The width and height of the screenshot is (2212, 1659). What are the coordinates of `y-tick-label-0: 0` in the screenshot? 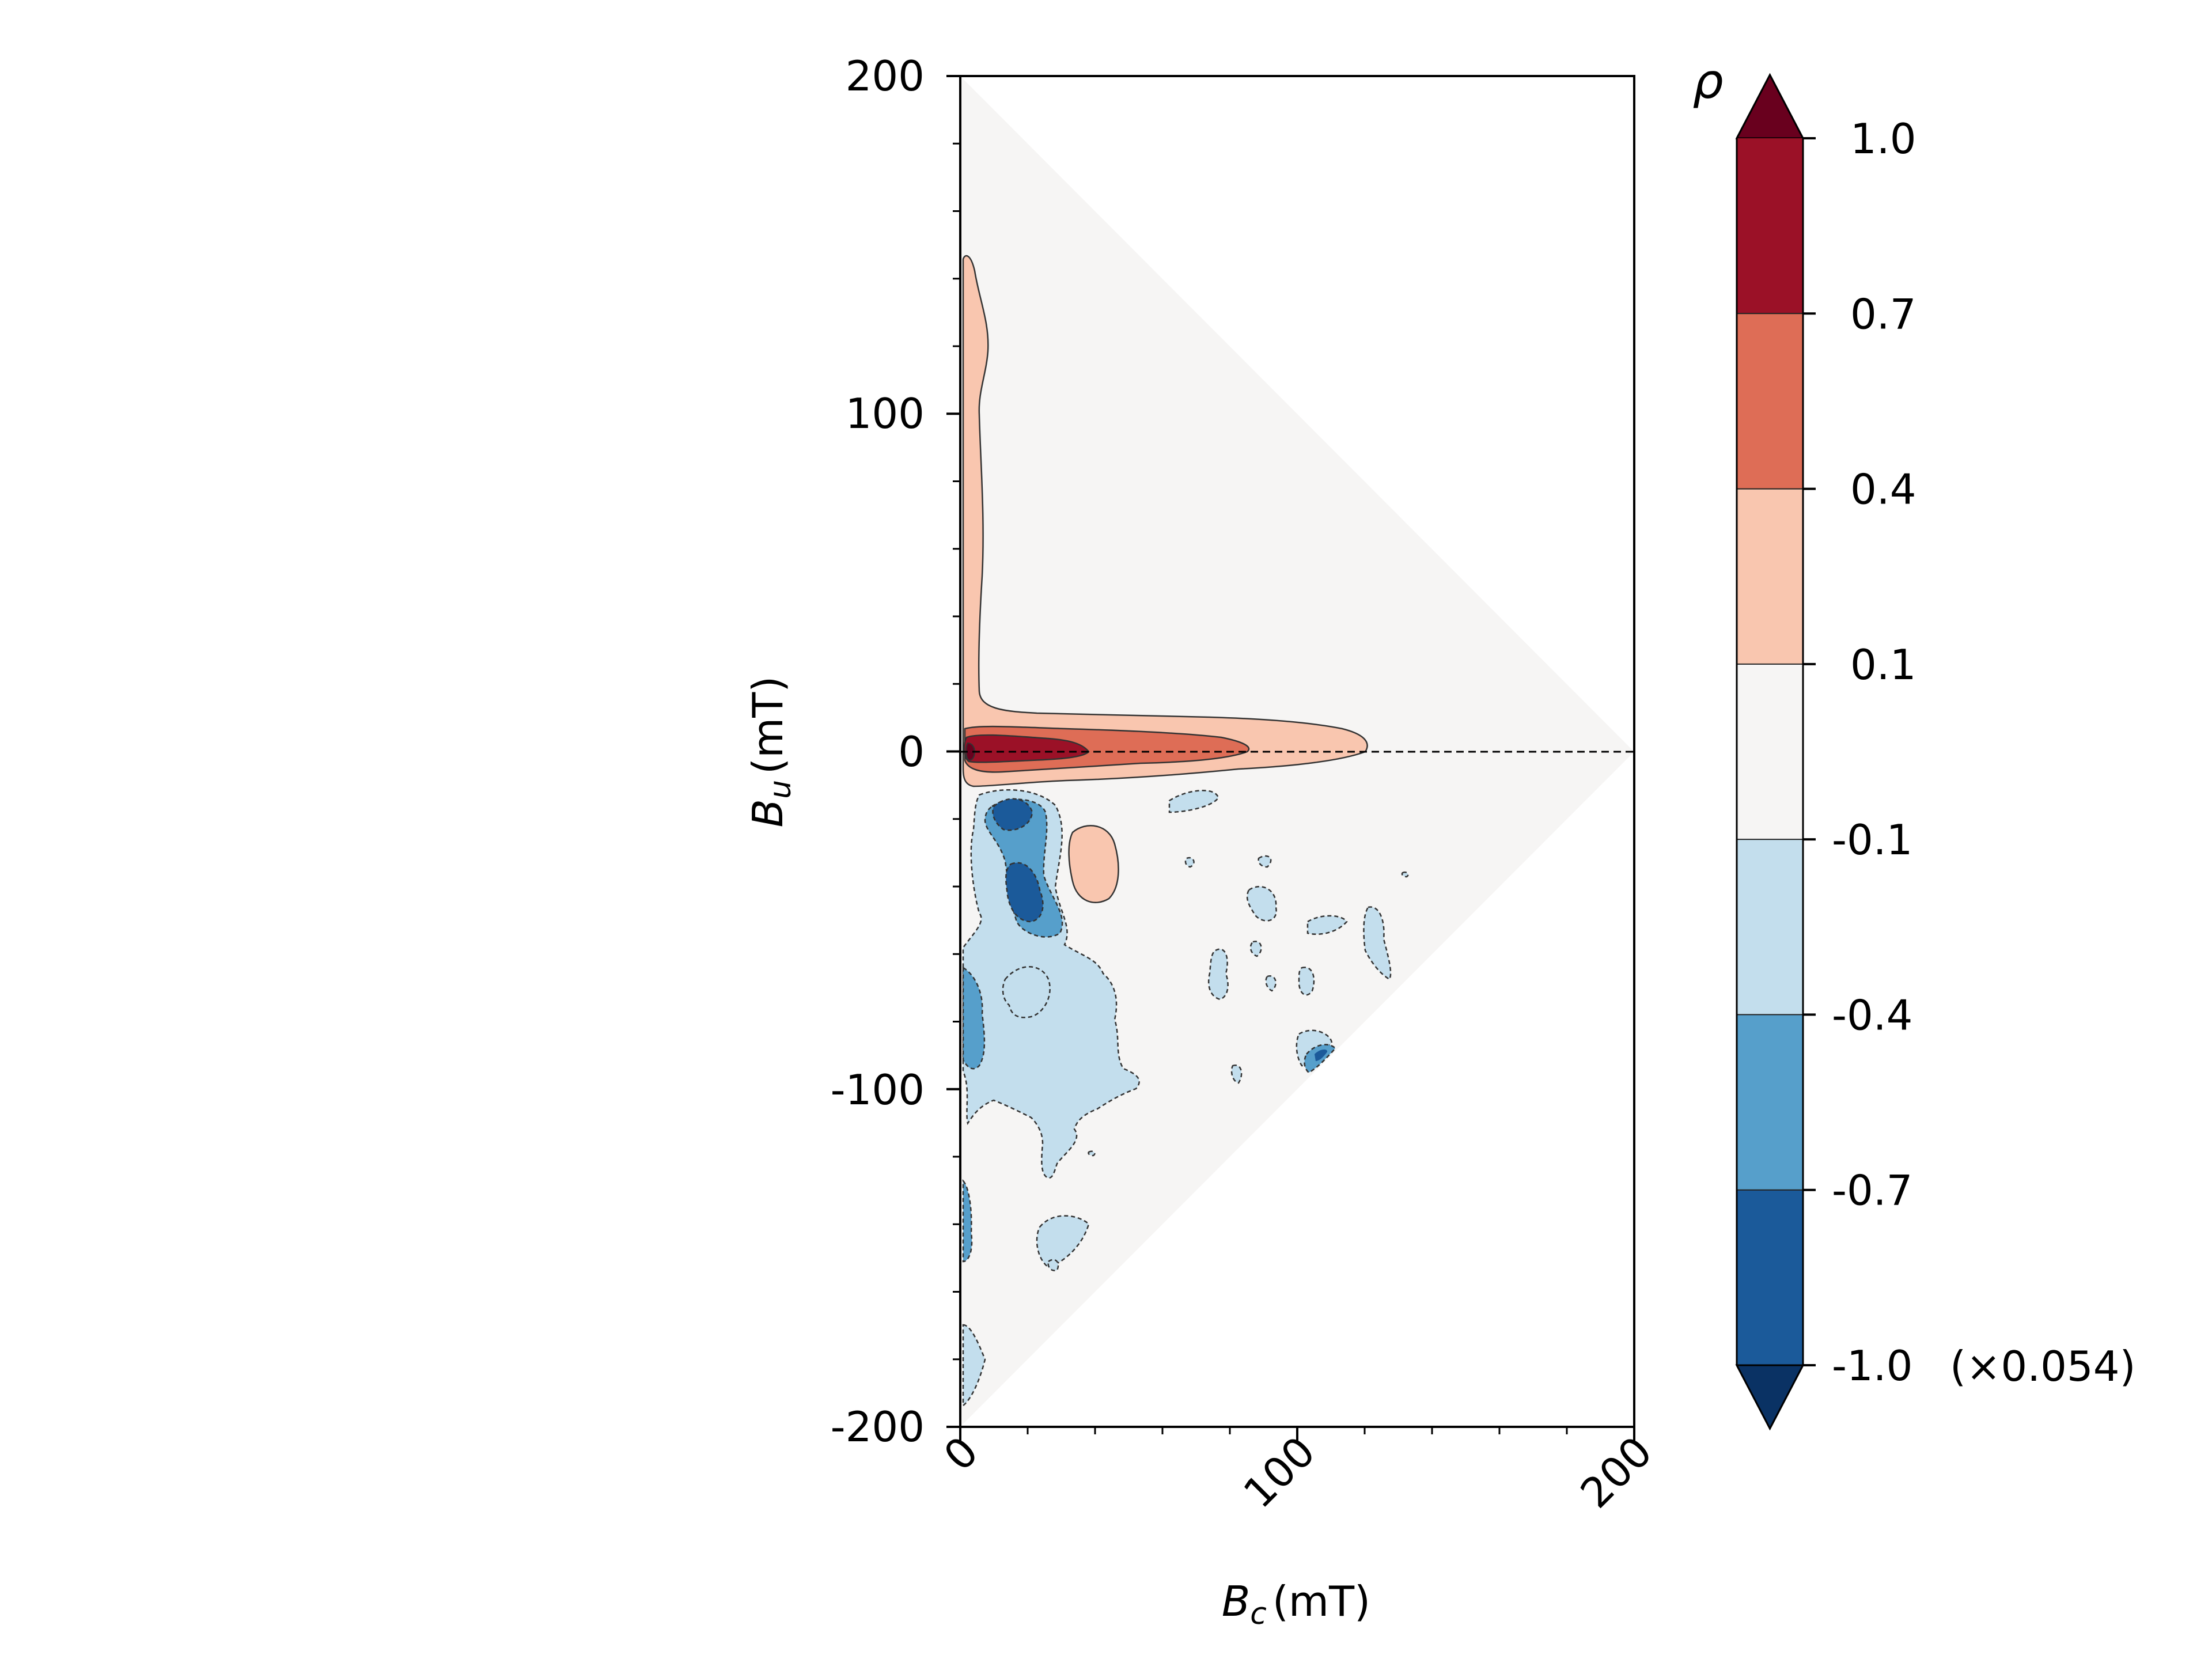 It's located at (911, 752).